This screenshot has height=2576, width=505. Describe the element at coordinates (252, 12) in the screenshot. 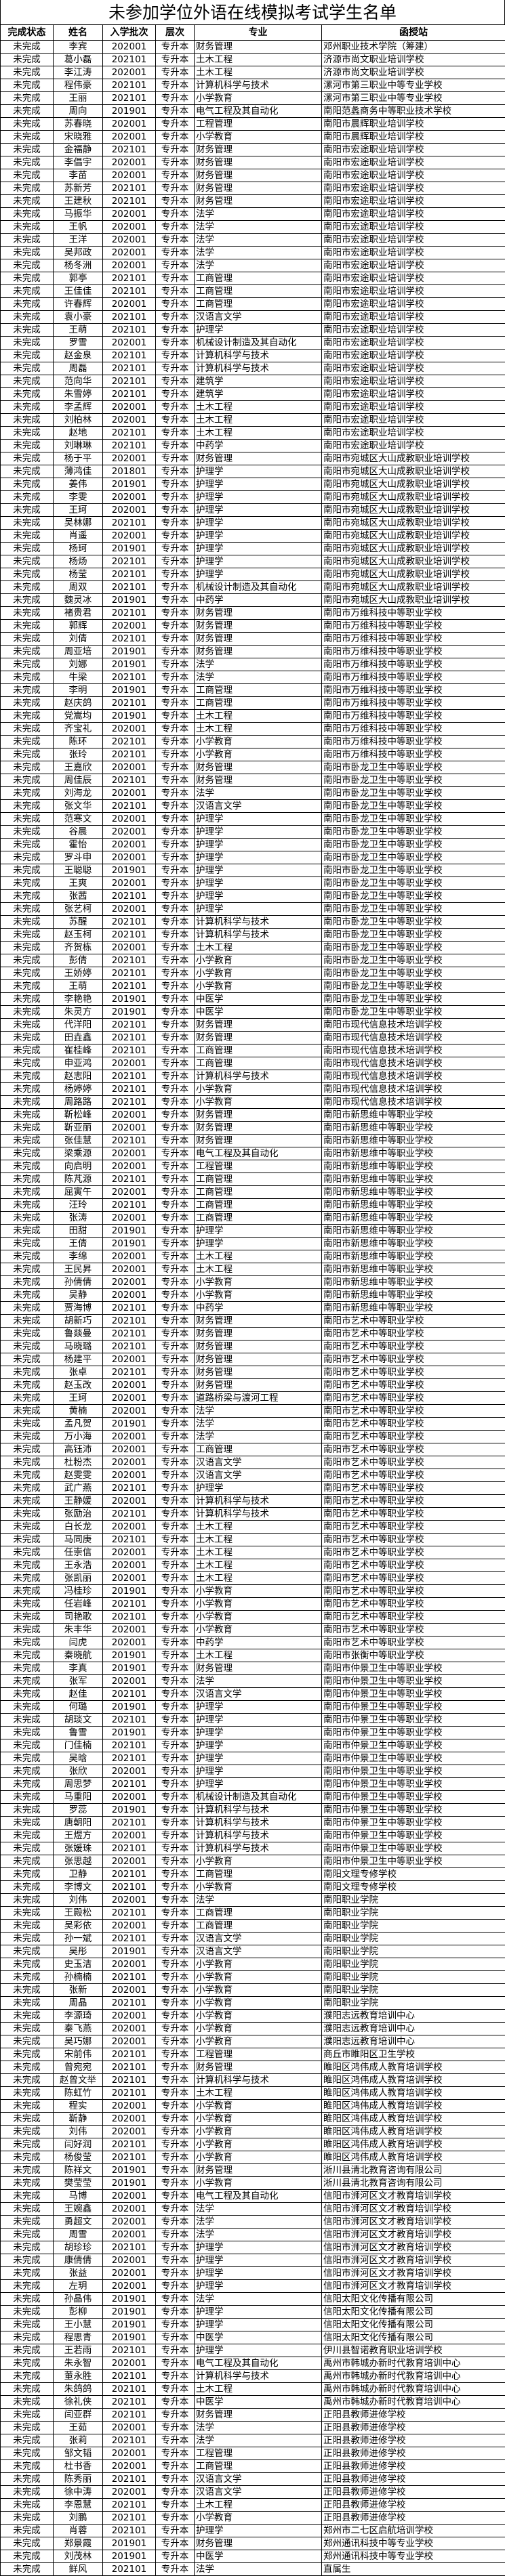

I see `page-title: 未参加学位外语在线模拟考试学生名单` at that location.